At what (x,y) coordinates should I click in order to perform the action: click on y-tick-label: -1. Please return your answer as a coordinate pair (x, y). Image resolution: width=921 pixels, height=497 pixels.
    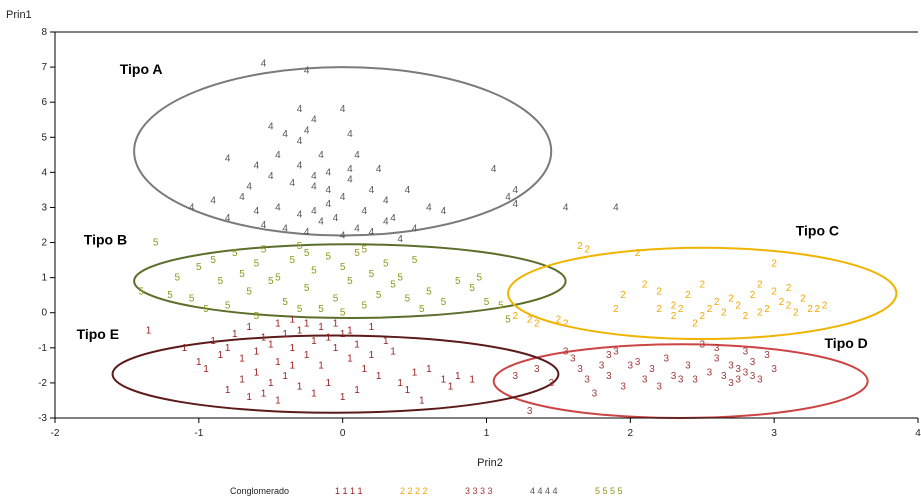
    Looking at the image, I should click on (42, 348).